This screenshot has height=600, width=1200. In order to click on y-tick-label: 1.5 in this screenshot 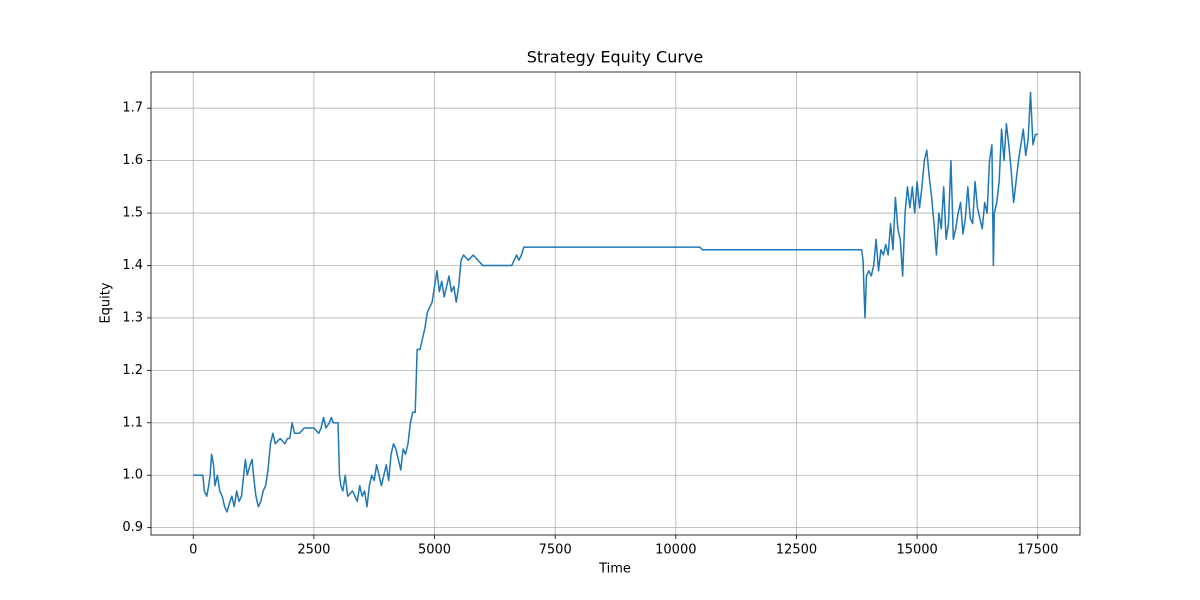, I will do `click(132, 213)`.